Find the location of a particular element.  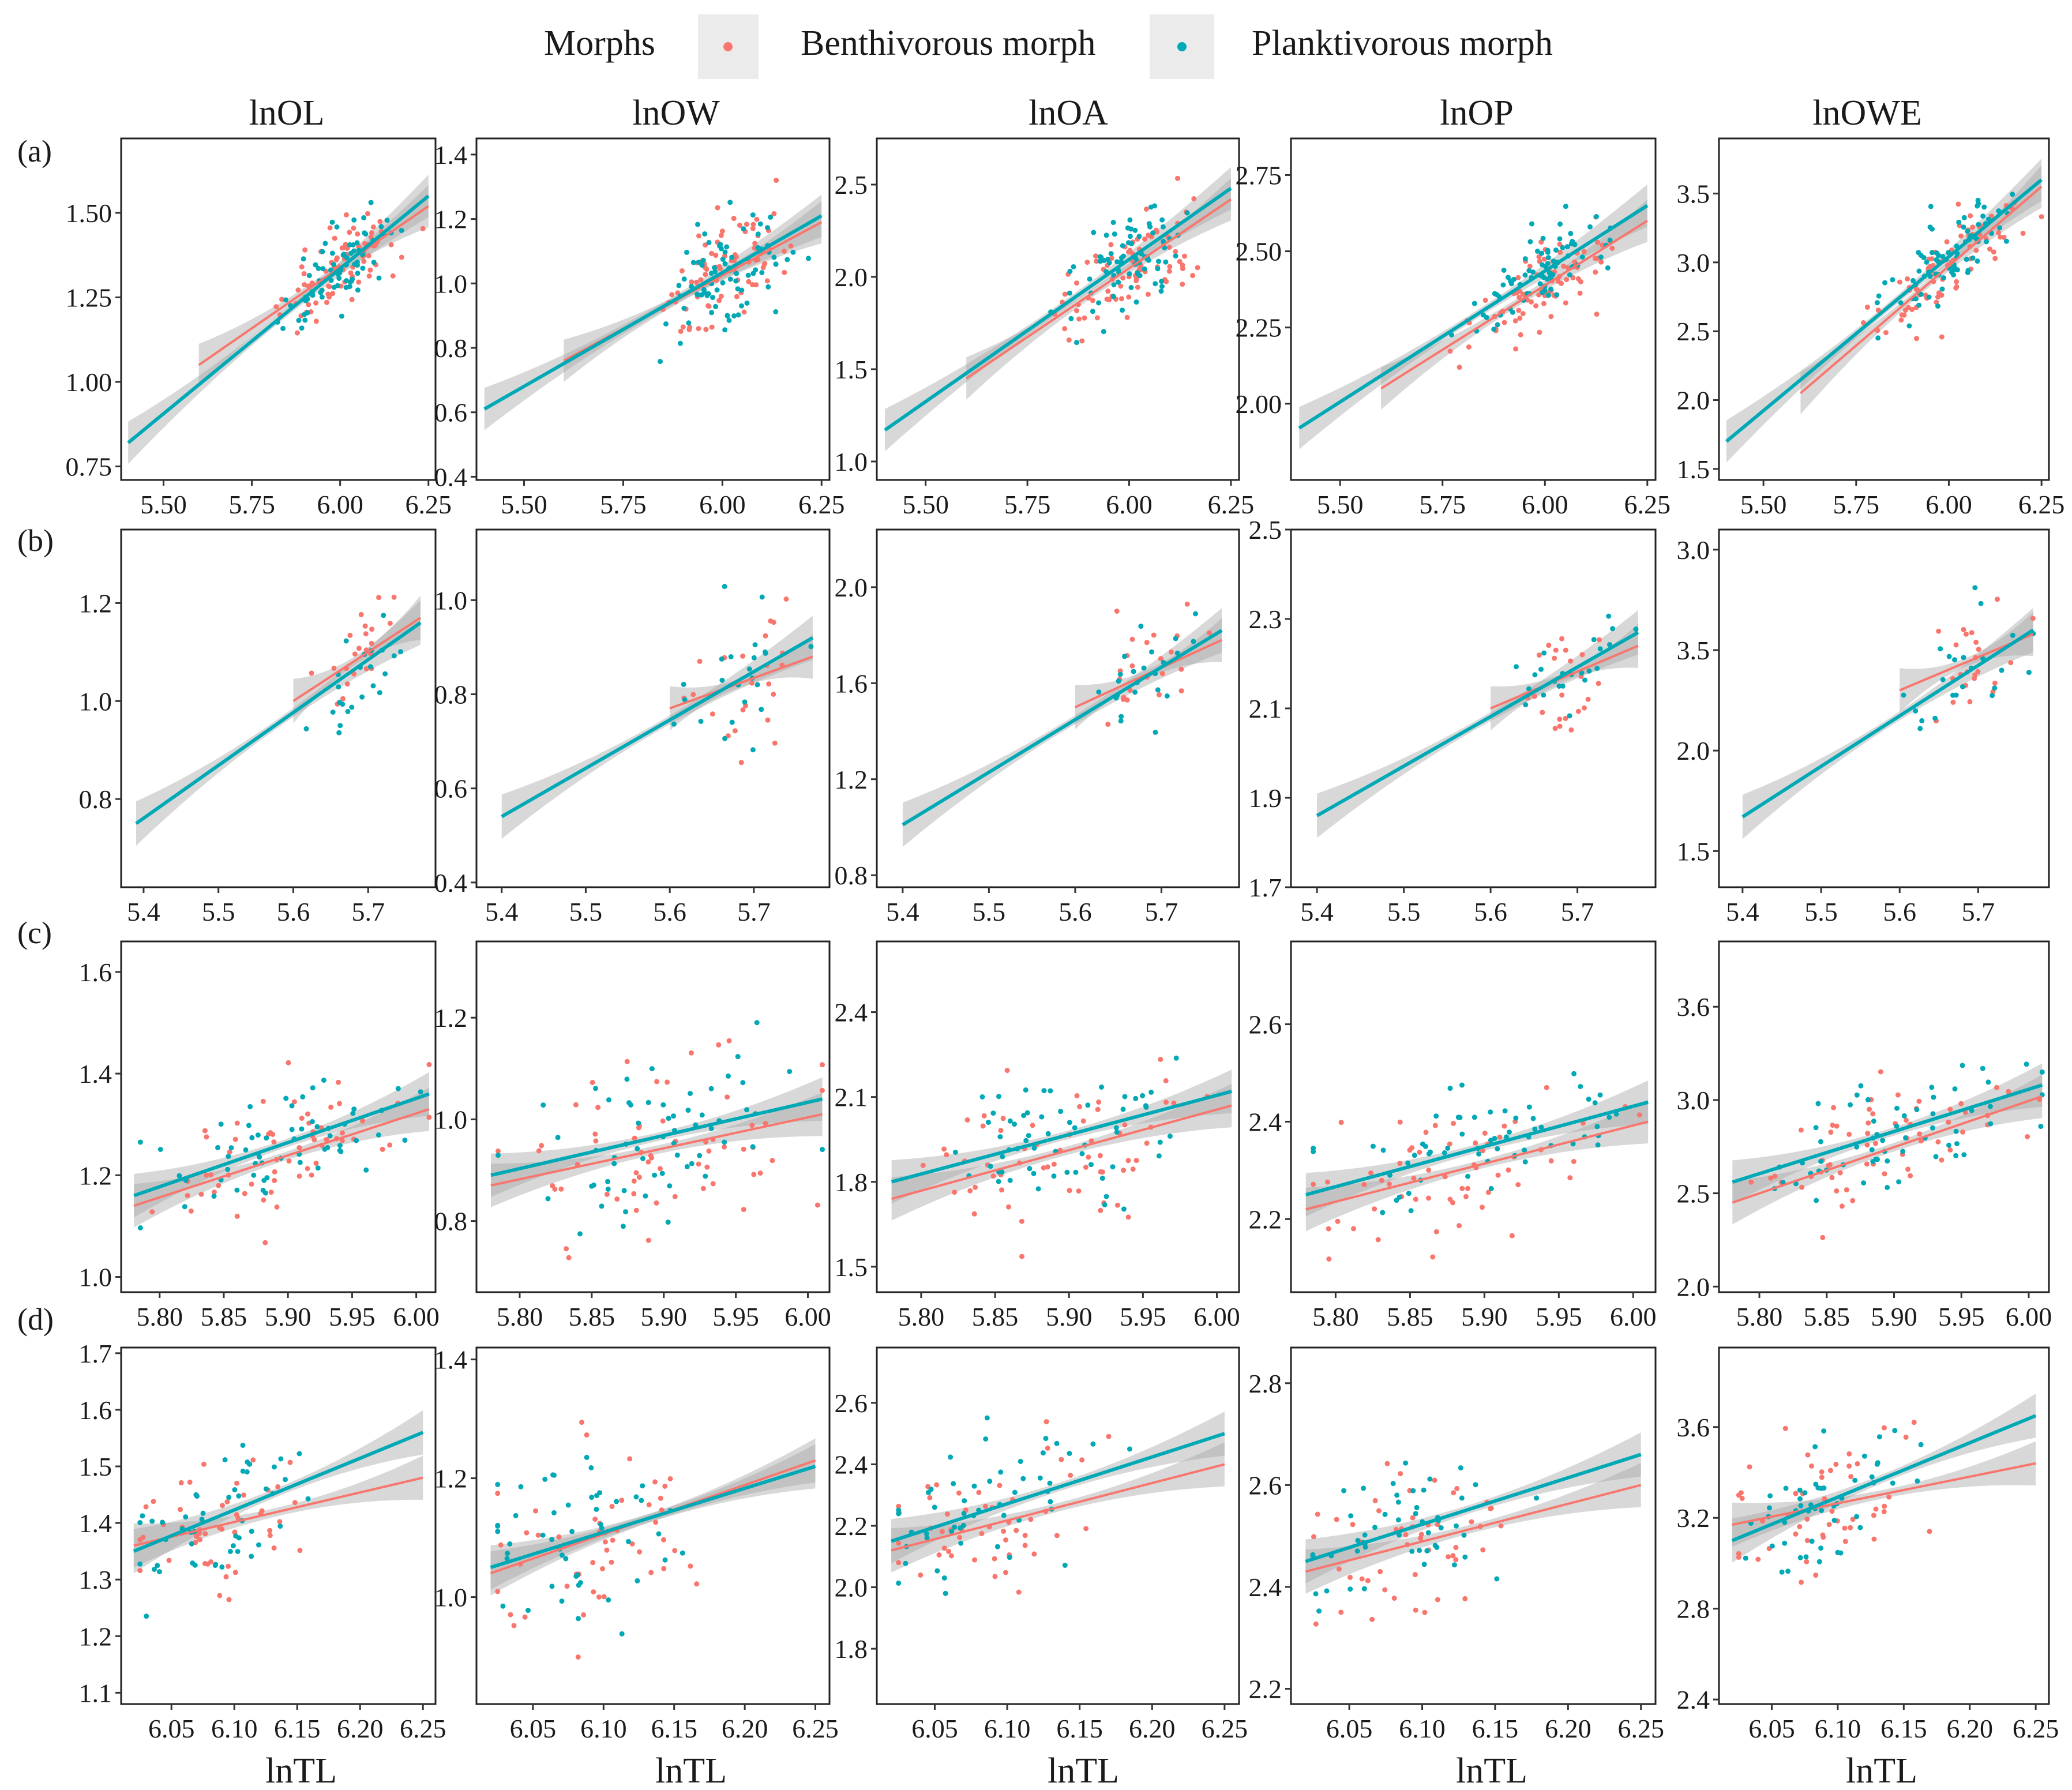

panel-c-lnOA: 1.51.82.12.45.80 5.85 5.90 5.95 6.00 is located at coordinates (1037, 1135).